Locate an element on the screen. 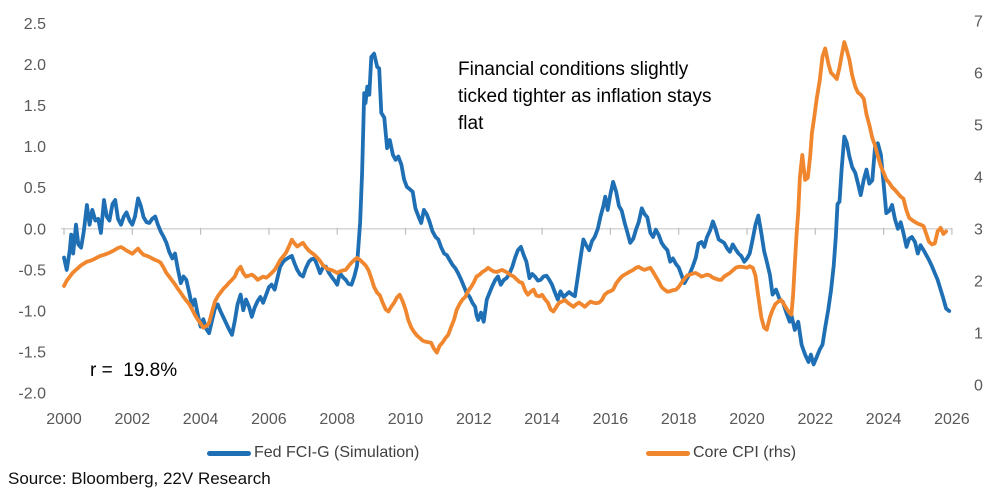 This screenshot has width=1002, height=498. x-axis-label: 2020 is located at coordinates (747, 419).